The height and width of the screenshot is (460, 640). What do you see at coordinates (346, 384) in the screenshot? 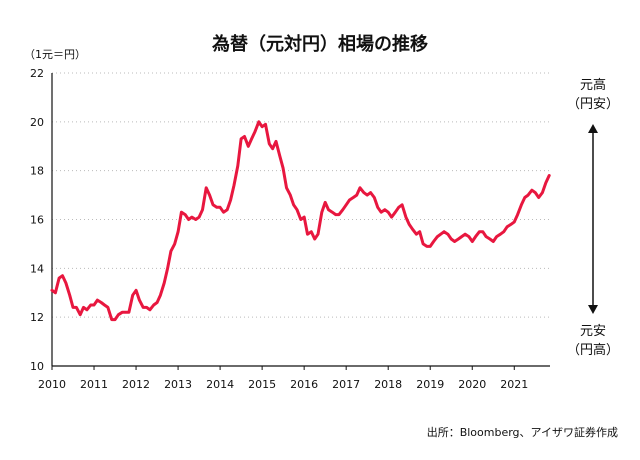
I see `x-tick-label-2017: 2017` at bounding box center [346, 384].